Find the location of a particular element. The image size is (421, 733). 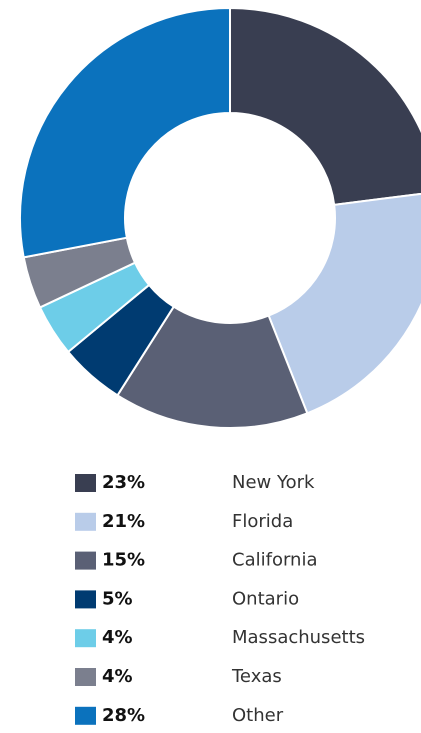

legend-label: New York is located at coordinates (273, 482).